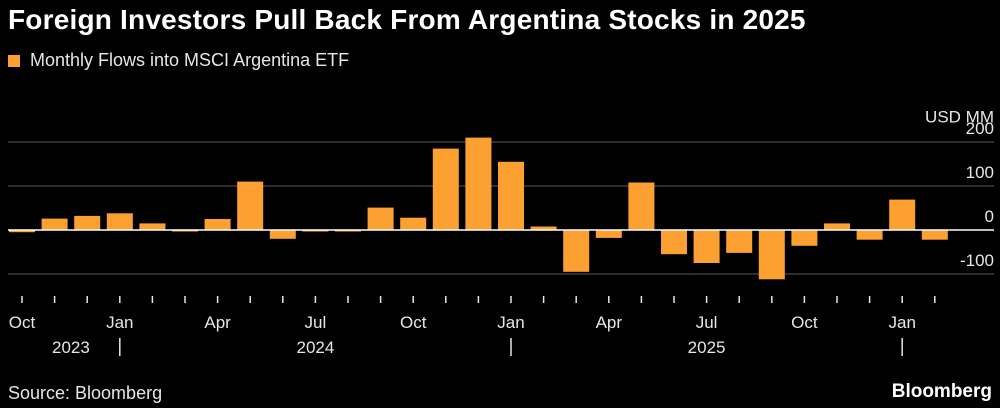 The image size is (1000, 408). Describe the element at coordinates (980, 172) in the screenshot. I see `y-tick-label: 100` at that location.